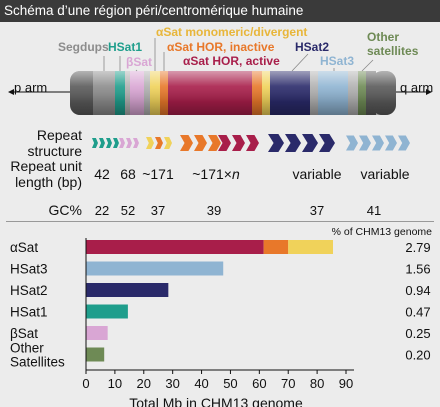 The width and height of the screenshot is (440, 407). I want to click on x-tick-label: 30, so click(172, 383).